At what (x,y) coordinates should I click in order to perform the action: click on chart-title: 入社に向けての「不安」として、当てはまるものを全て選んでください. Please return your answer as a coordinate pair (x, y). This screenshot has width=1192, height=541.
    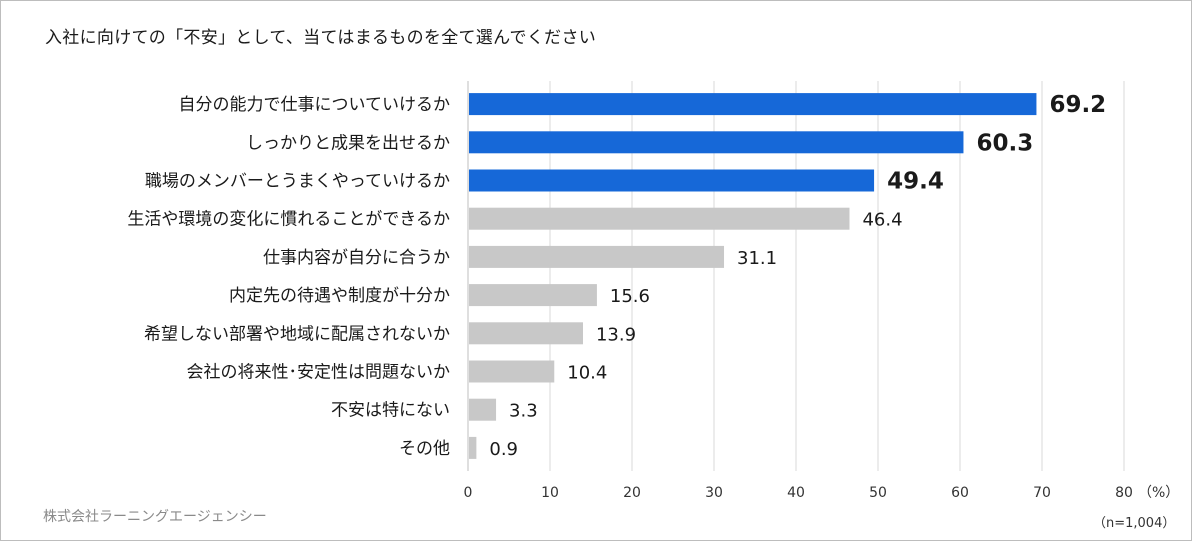
    Looking at the image, I should click on (321, 38).